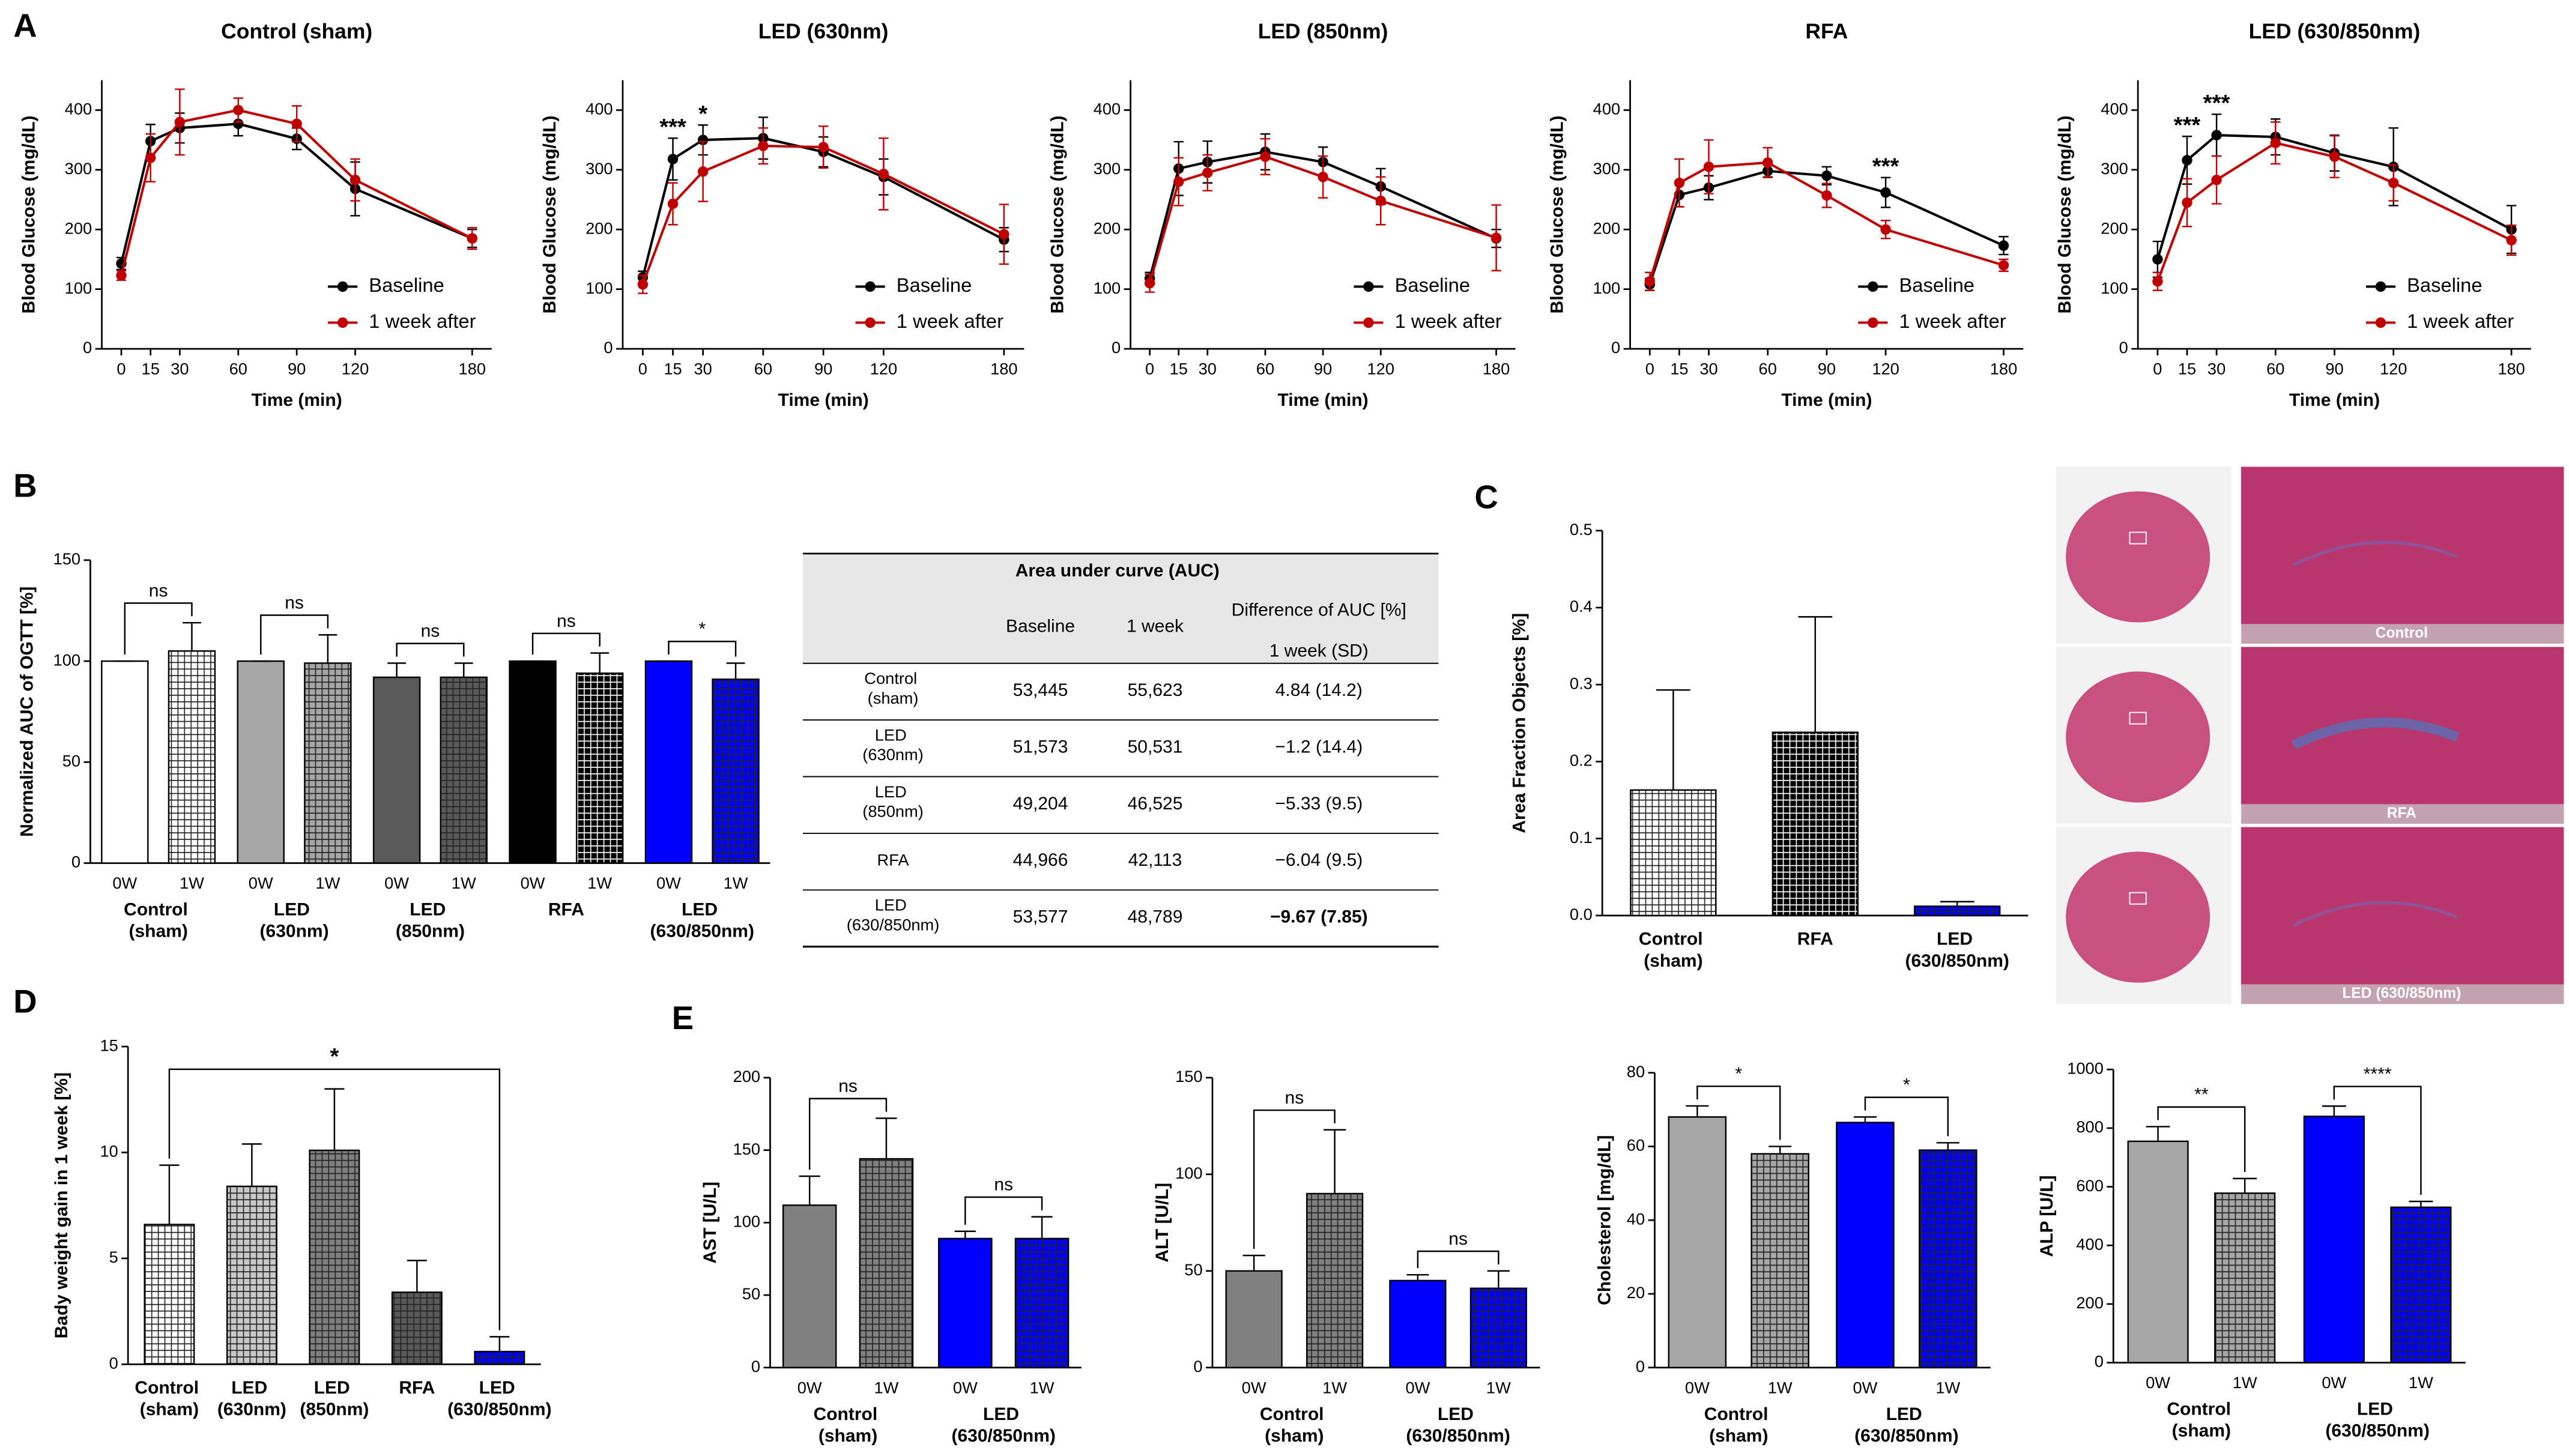 The width and height of the screenshot is (2569, 1456). I want to click on table-cell: RFA, so click(893, 859).